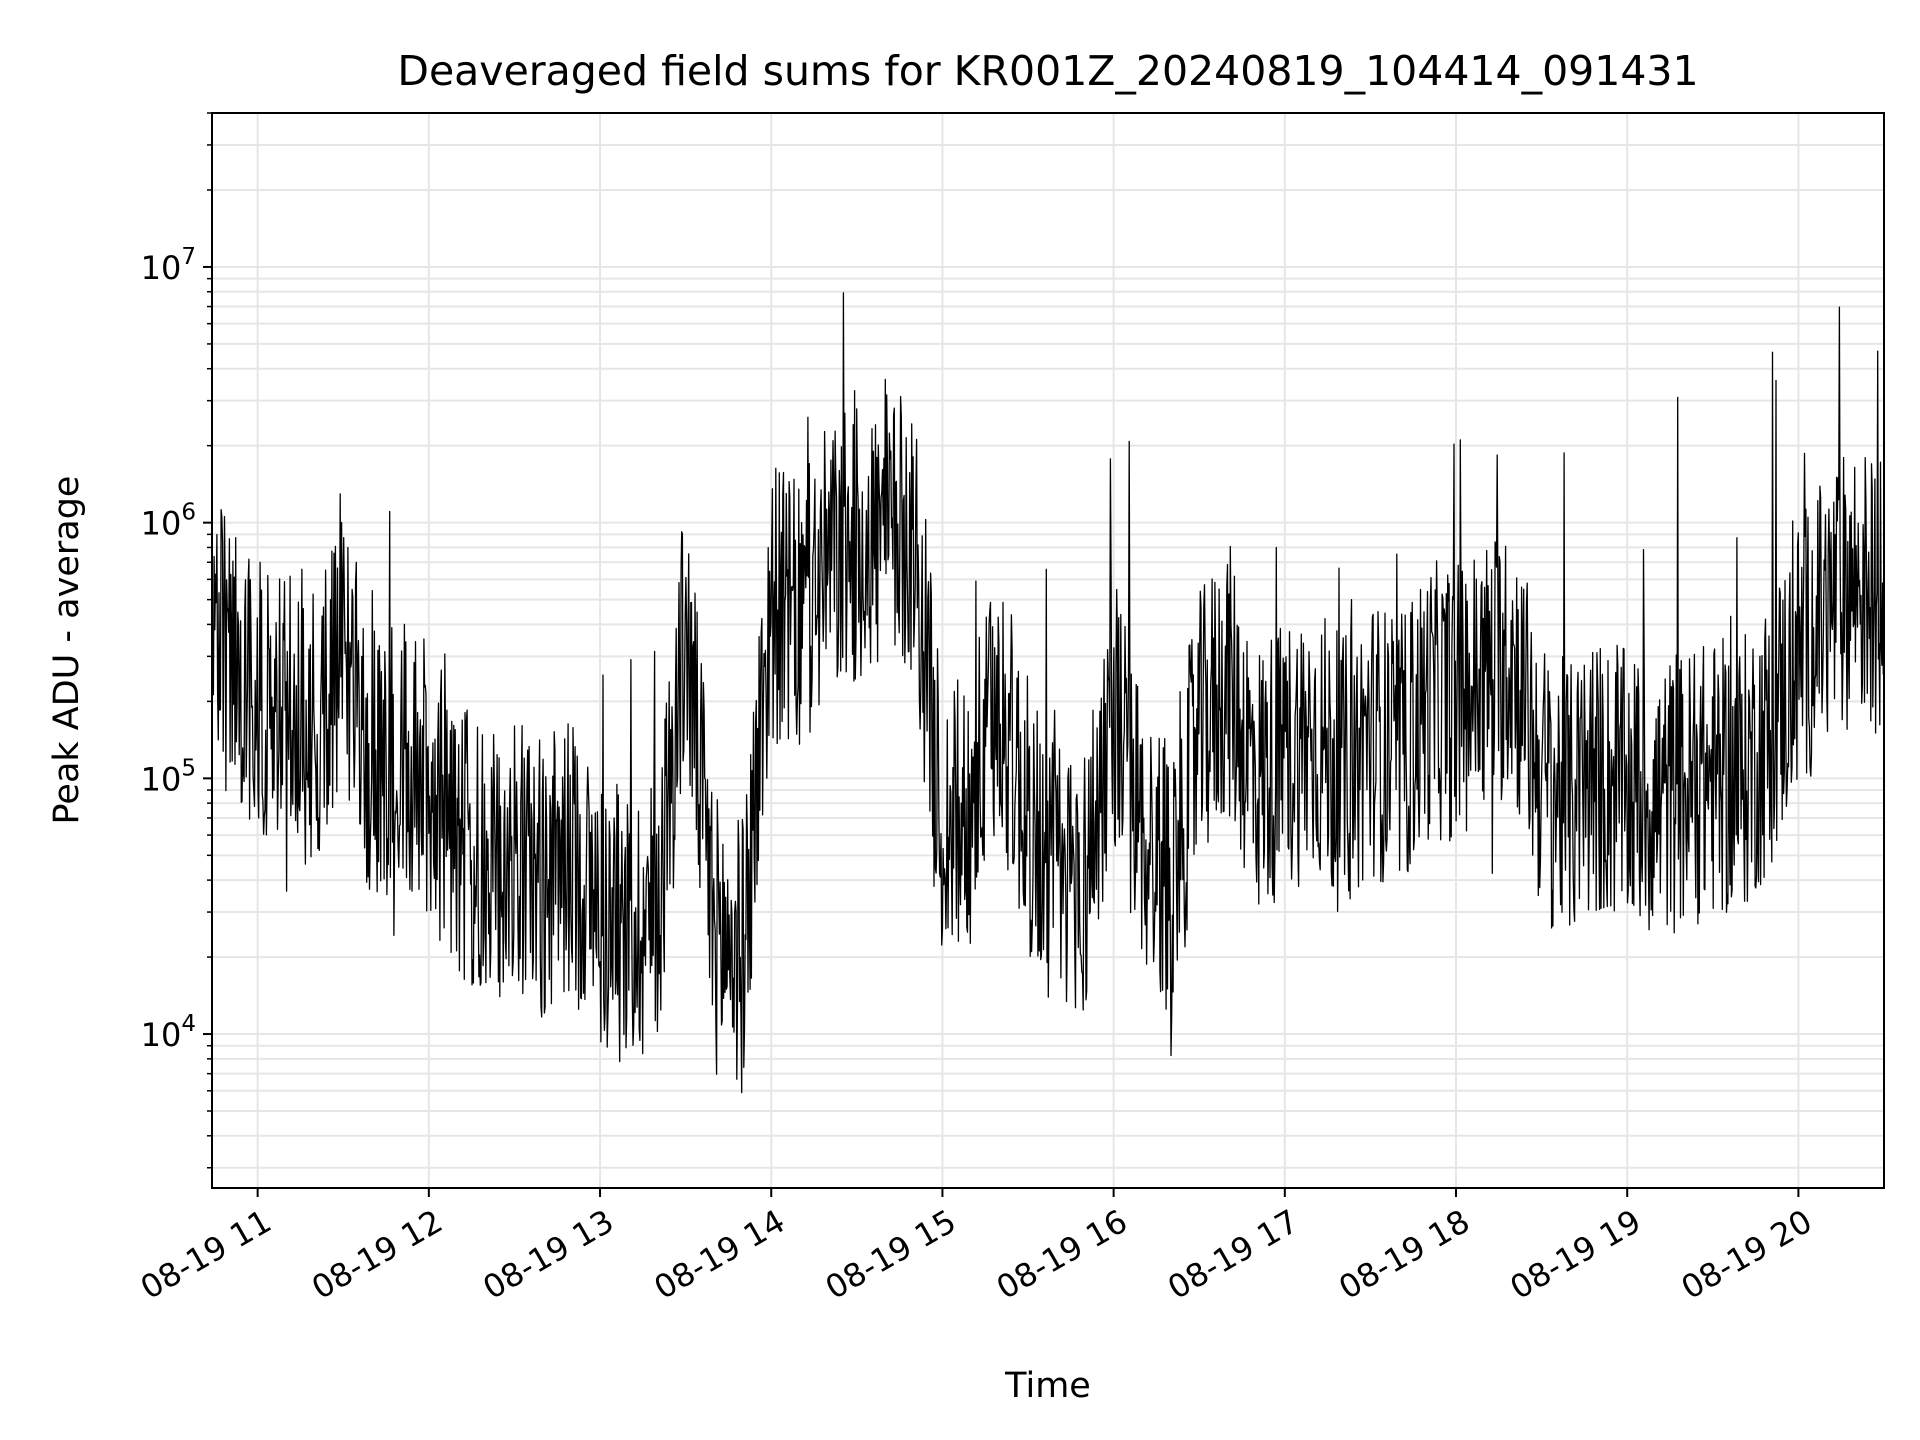  Describe the element at coordinates (1047, 1386) in the screenshot. I see `x-axis-label: Time` at that location.